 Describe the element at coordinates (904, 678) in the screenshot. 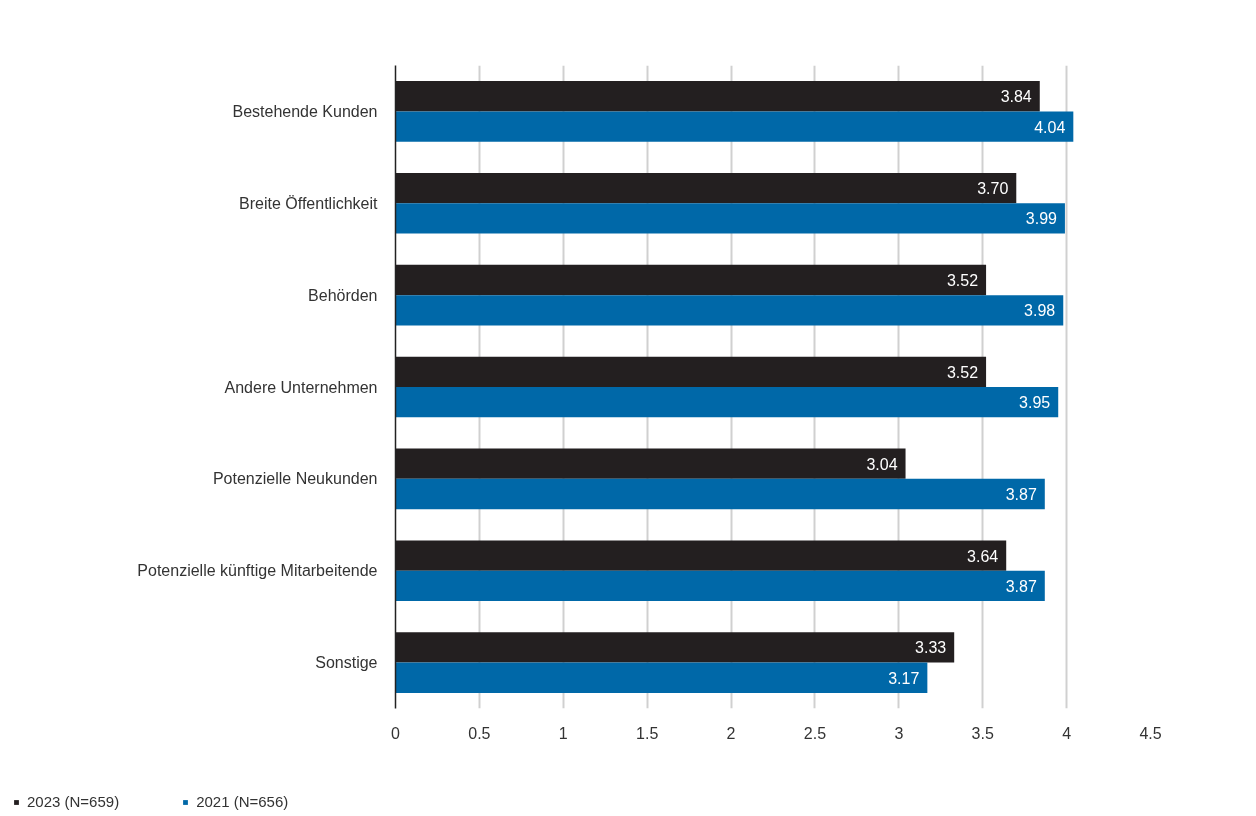

I see `data-label: 3.17` at that location.